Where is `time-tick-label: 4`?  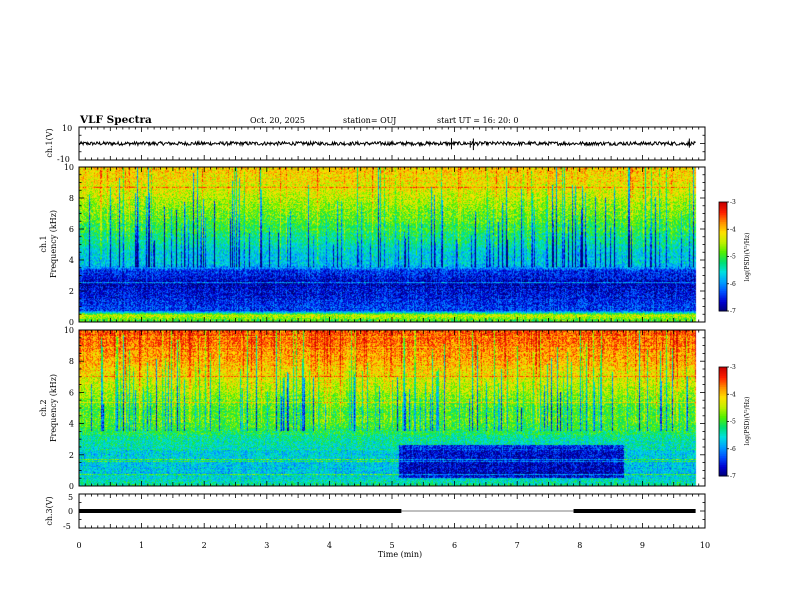 time-tick-label: 4 is located at coordinates (329, 545).